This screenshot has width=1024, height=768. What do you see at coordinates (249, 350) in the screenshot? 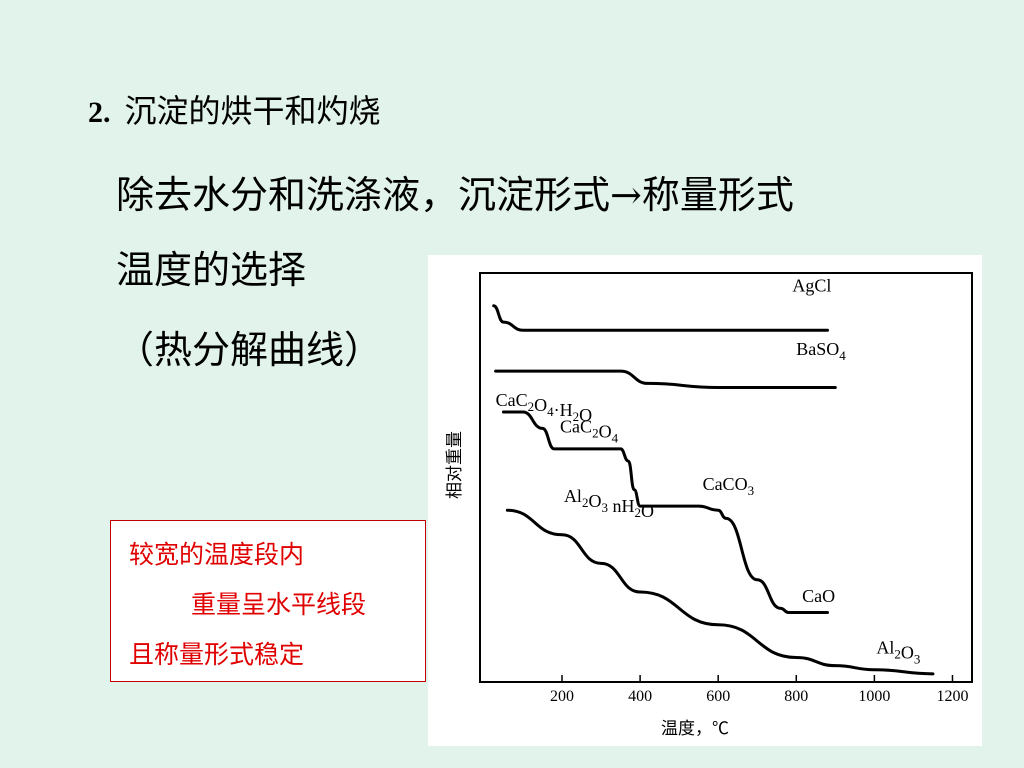
I see `bullet-line-3: （热分解曲线）` at bounding box center [249, 350].